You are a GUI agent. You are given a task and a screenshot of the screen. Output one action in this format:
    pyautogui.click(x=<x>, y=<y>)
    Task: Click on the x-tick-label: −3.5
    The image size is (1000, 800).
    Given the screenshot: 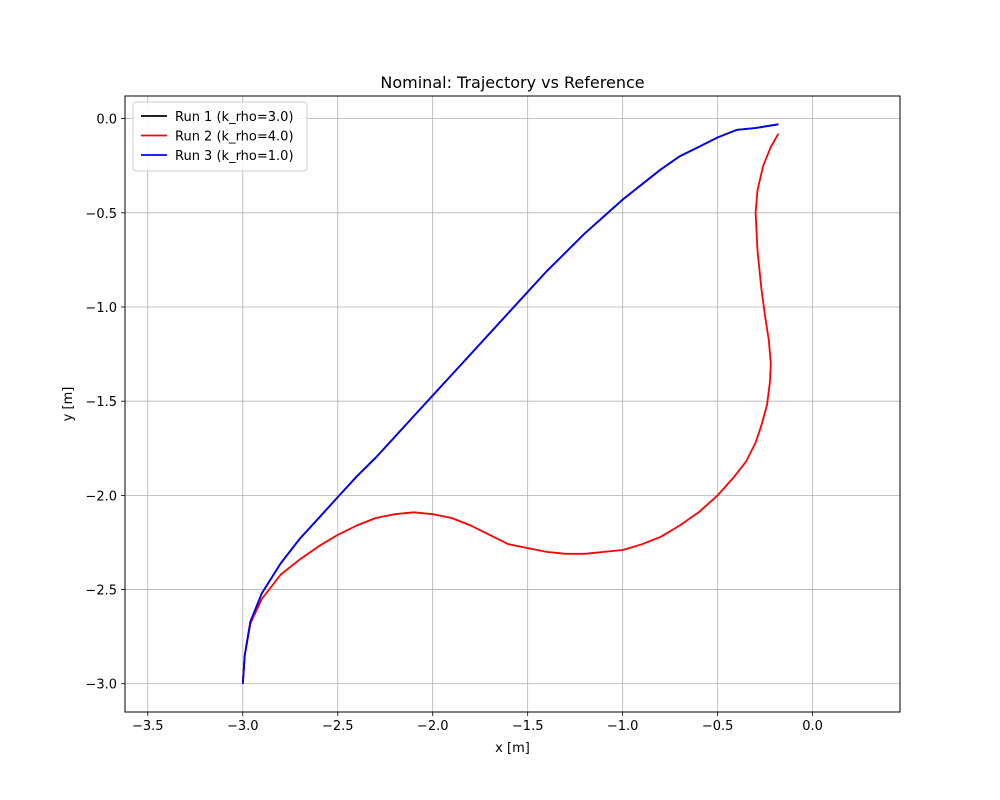 What is the action you would take?
    pyautogui.click(x=148, y=726)
    